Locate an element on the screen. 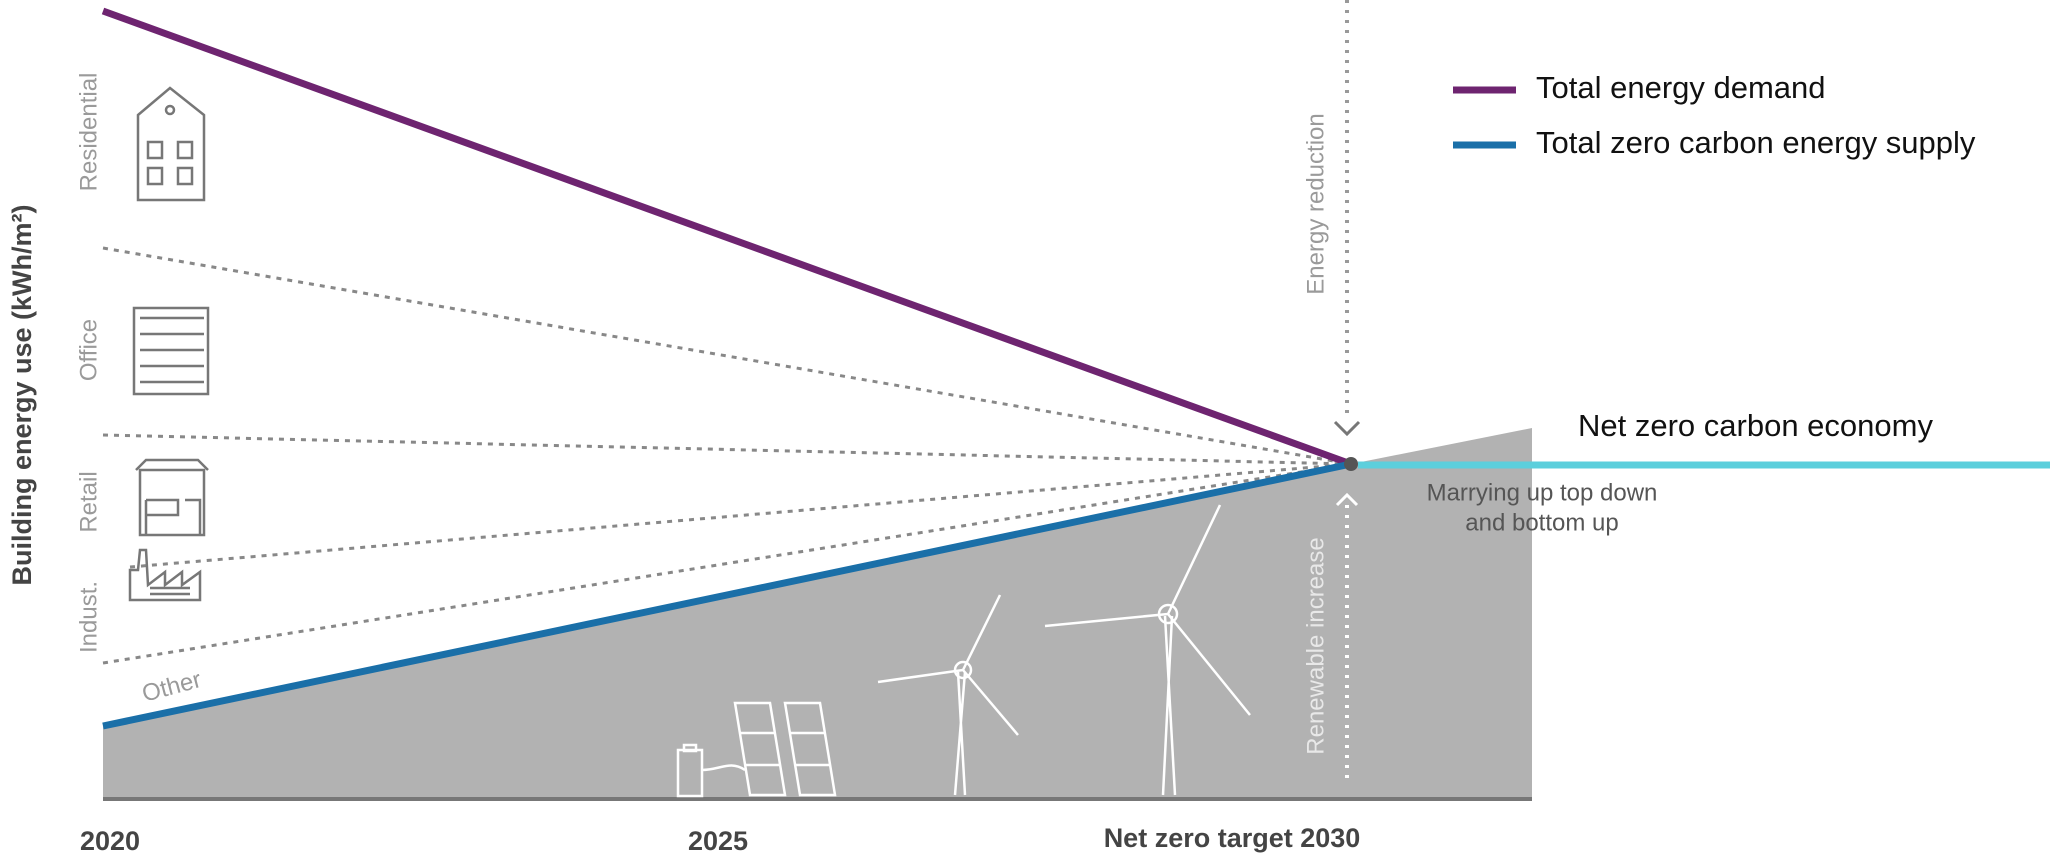 The height and width of the screenshot is (858, 2067). sector-label: Other is located at coordinates (171, 687).